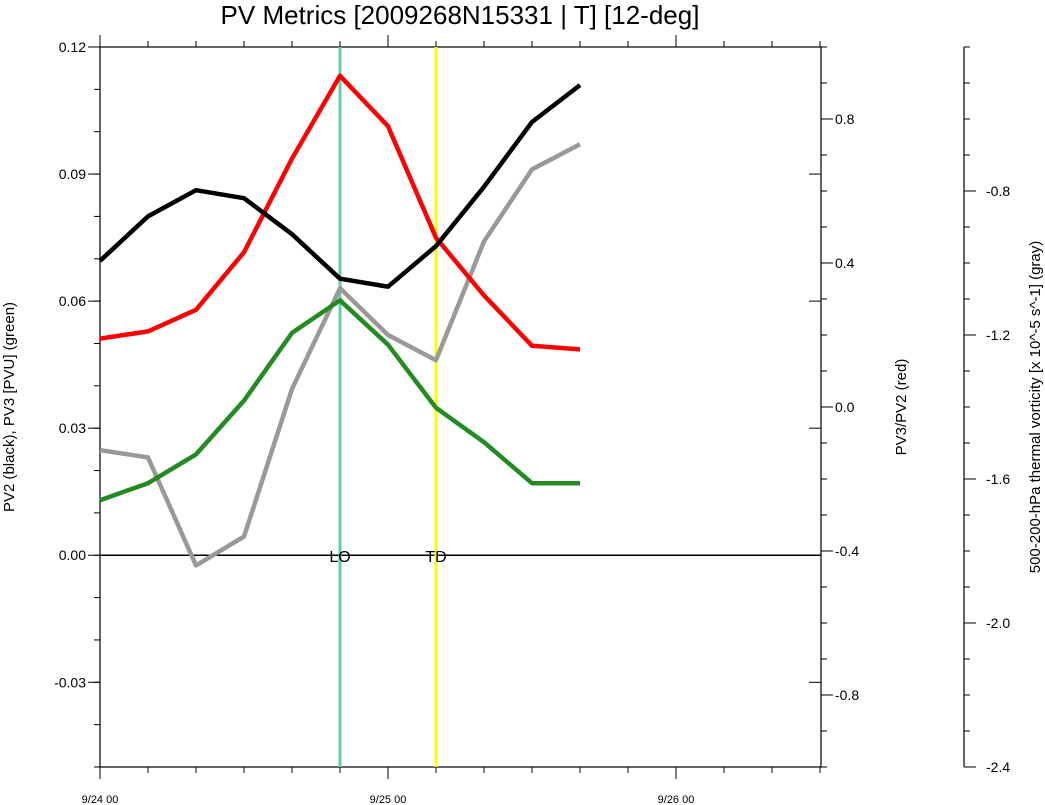 The image size is (1045, 805). I want to click on chart-title: PV Metrics [2009268N15331 | T] [12-deg], so click(460, 15).